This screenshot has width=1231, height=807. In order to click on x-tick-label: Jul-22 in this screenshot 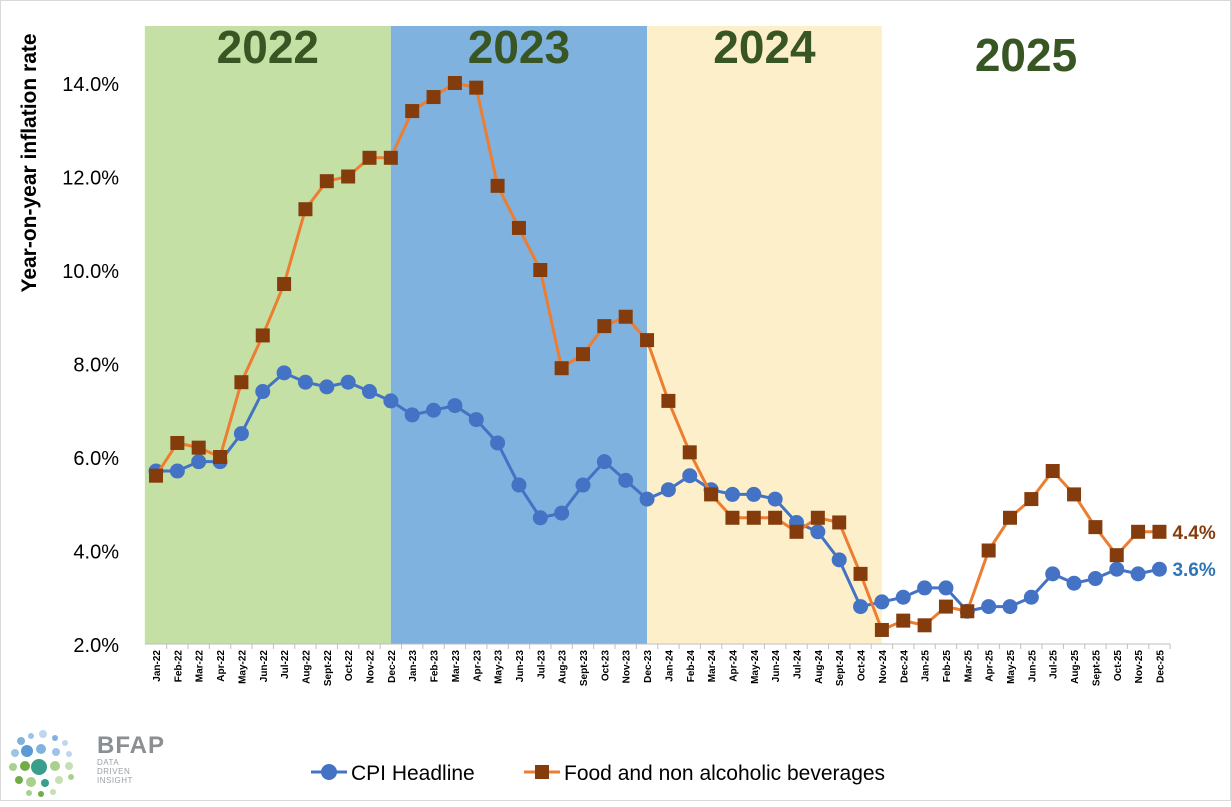, I will do `click(285, 664)`.